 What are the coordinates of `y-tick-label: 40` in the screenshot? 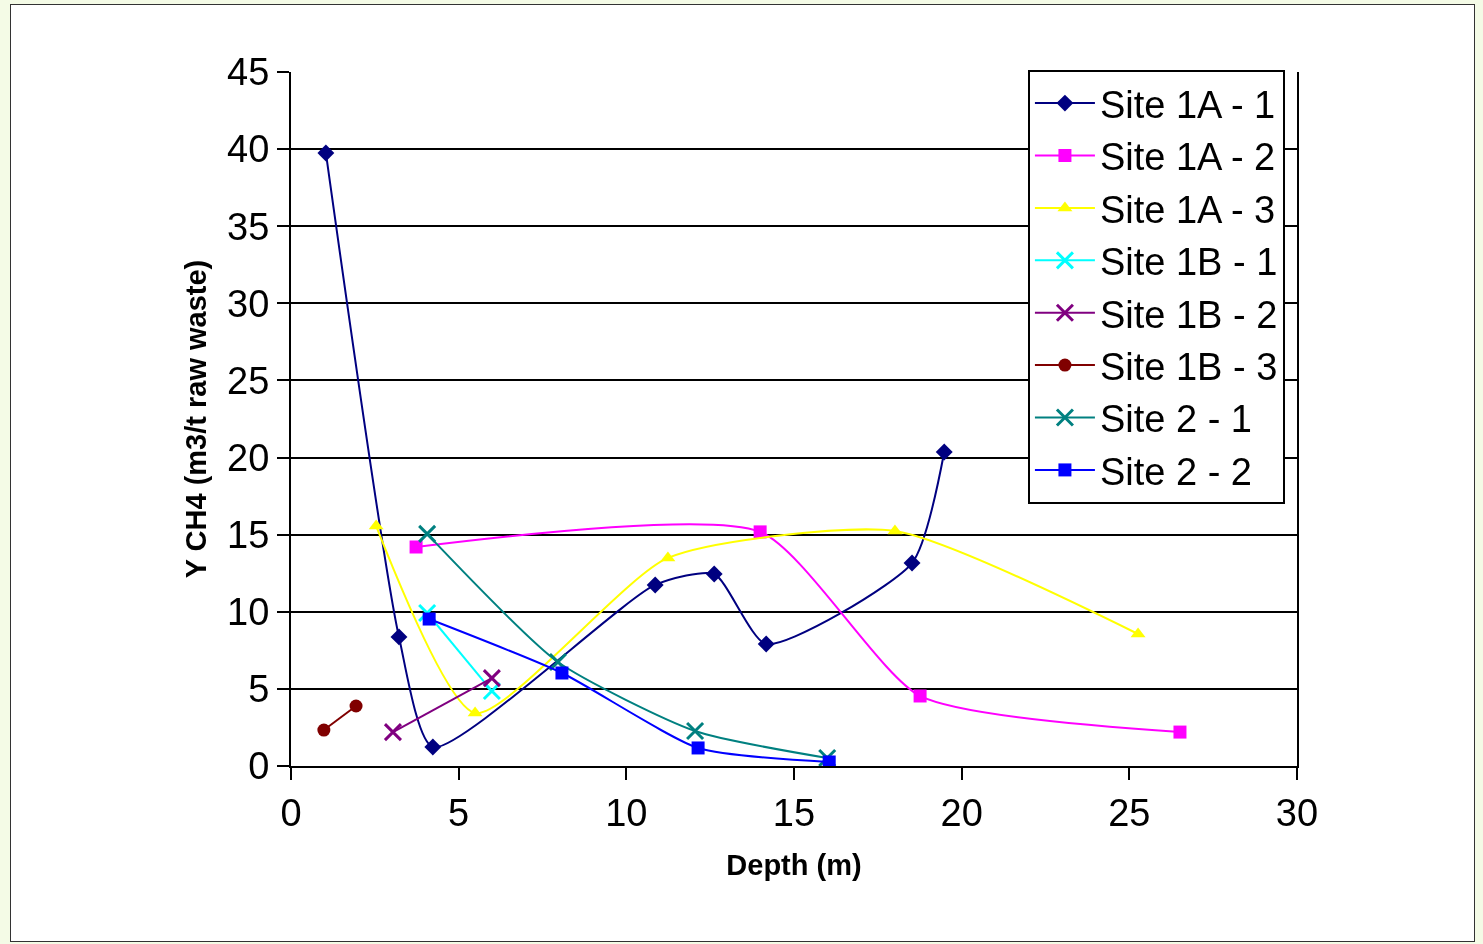 It's located at (248, 149).